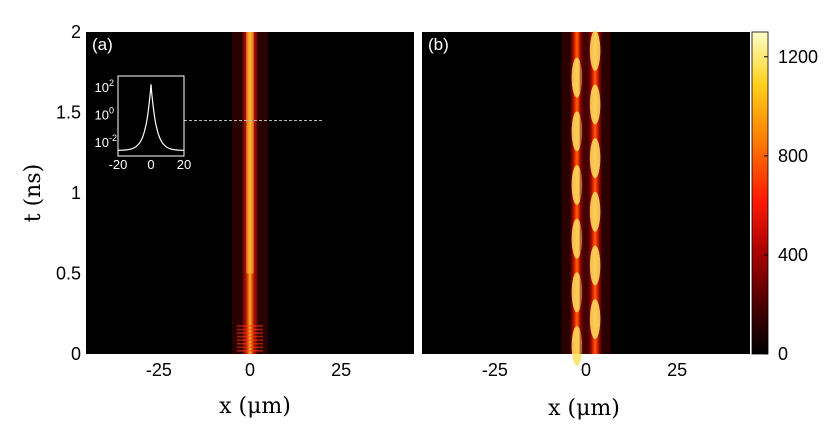 This screenshot has width=831, height=437. I want to click on x-tick-label-b-1: 0, so click(586, 370).